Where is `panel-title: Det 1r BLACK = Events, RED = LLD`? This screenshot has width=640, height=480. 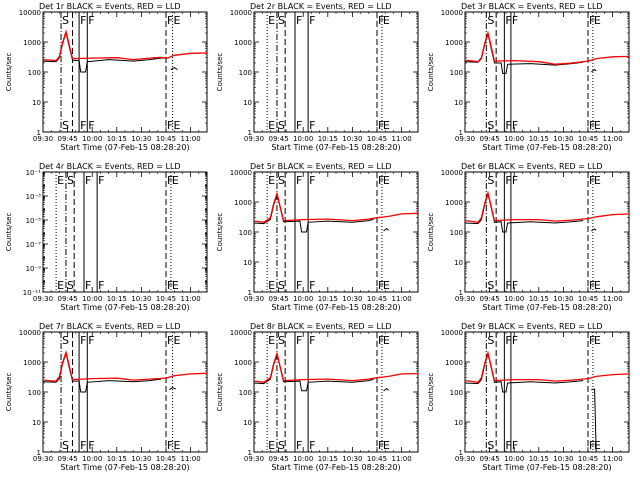 panel-title: Det 1r BLACK = Events, RED = LLD is located at coordinates (110, 6).